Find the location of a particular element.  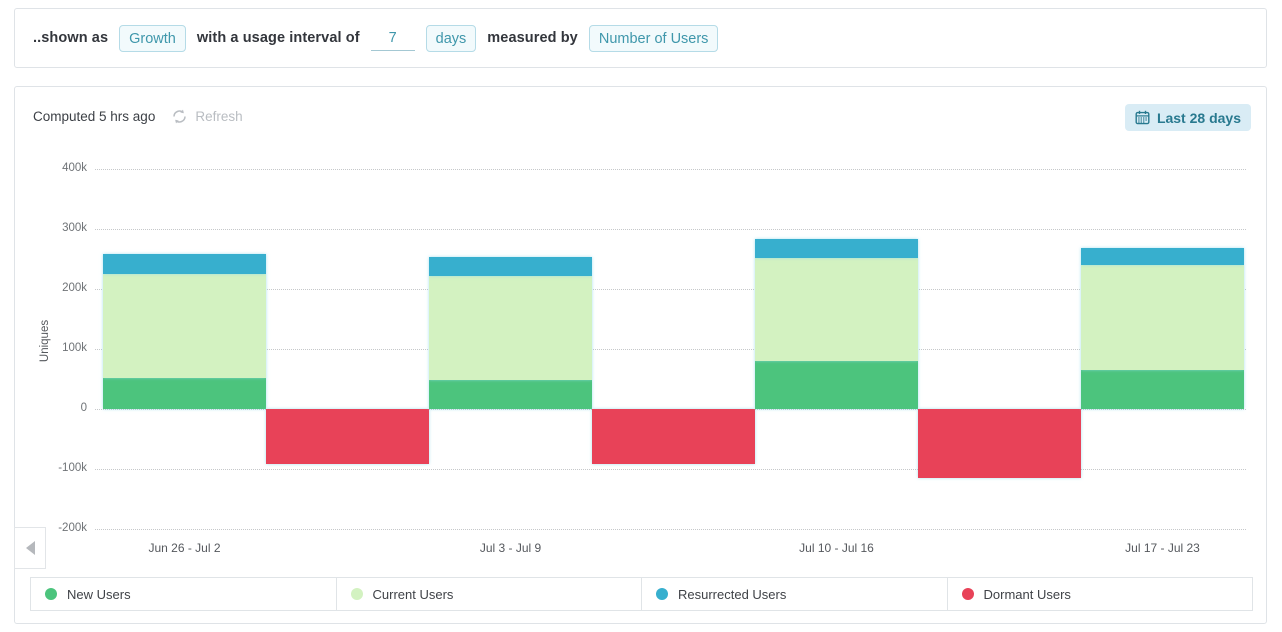

x-axis-label: Jun 26 - Jul 2 is located at coordinates (184, 548).